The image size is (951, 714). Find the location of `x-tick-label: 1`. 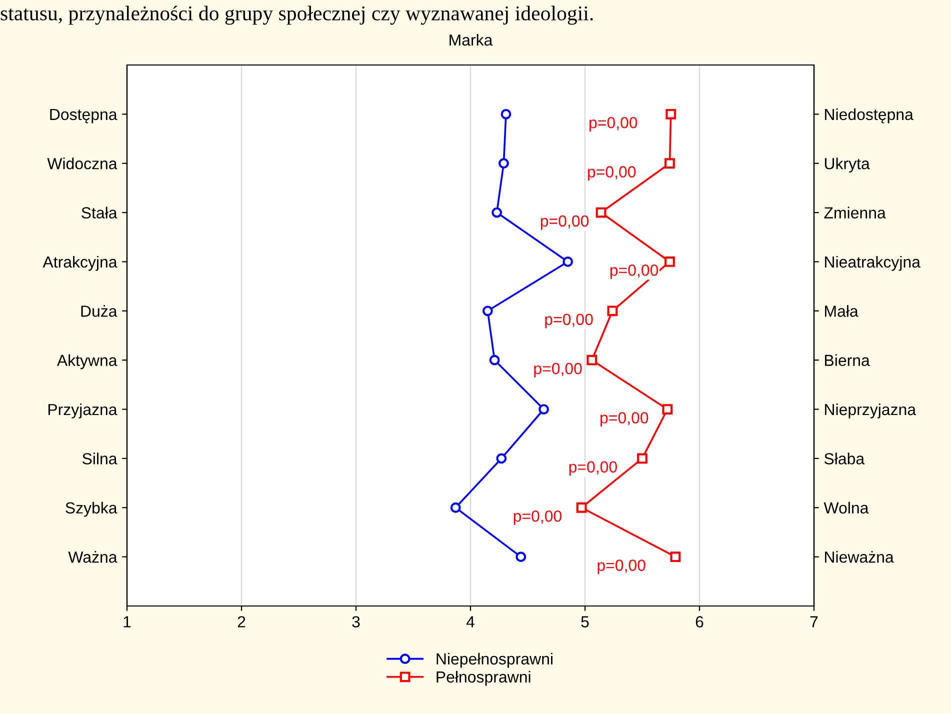

x-tick-label: 1 is located at coordinates (127, 622).